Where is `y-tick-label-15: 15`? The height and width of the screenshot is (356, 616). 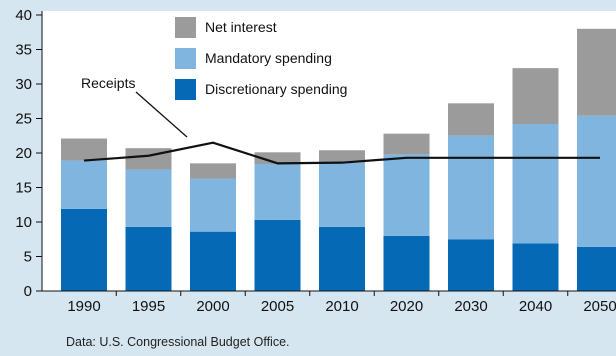 y-tick-label-15: 15 is located at coordinates (23, 188).